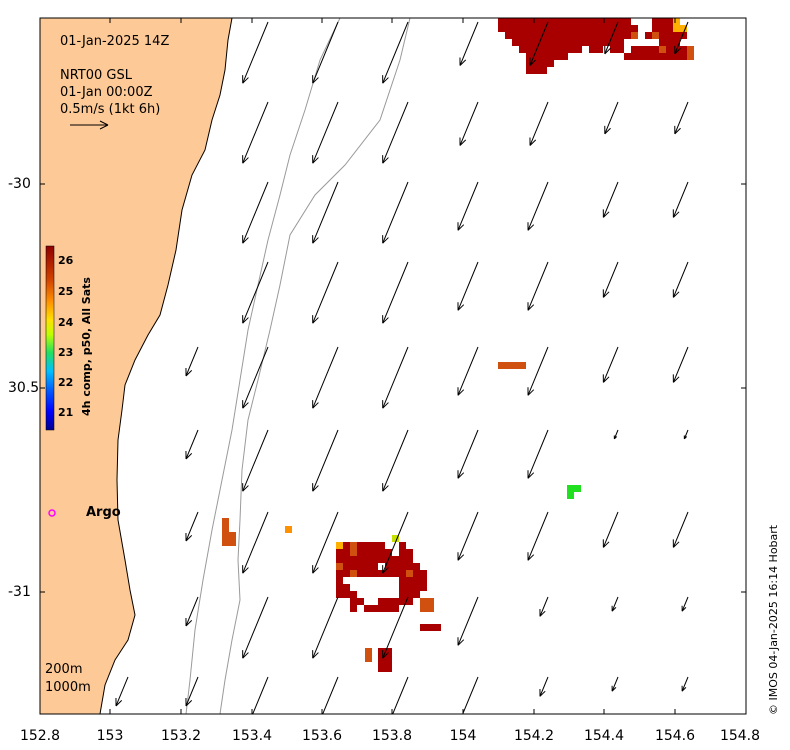 Image resolution: width=790 pixels, height=750 pixels. Describe the element at coordinates (66, 260) in the screenshot. I see `colorbar-tick: 26` at that location.